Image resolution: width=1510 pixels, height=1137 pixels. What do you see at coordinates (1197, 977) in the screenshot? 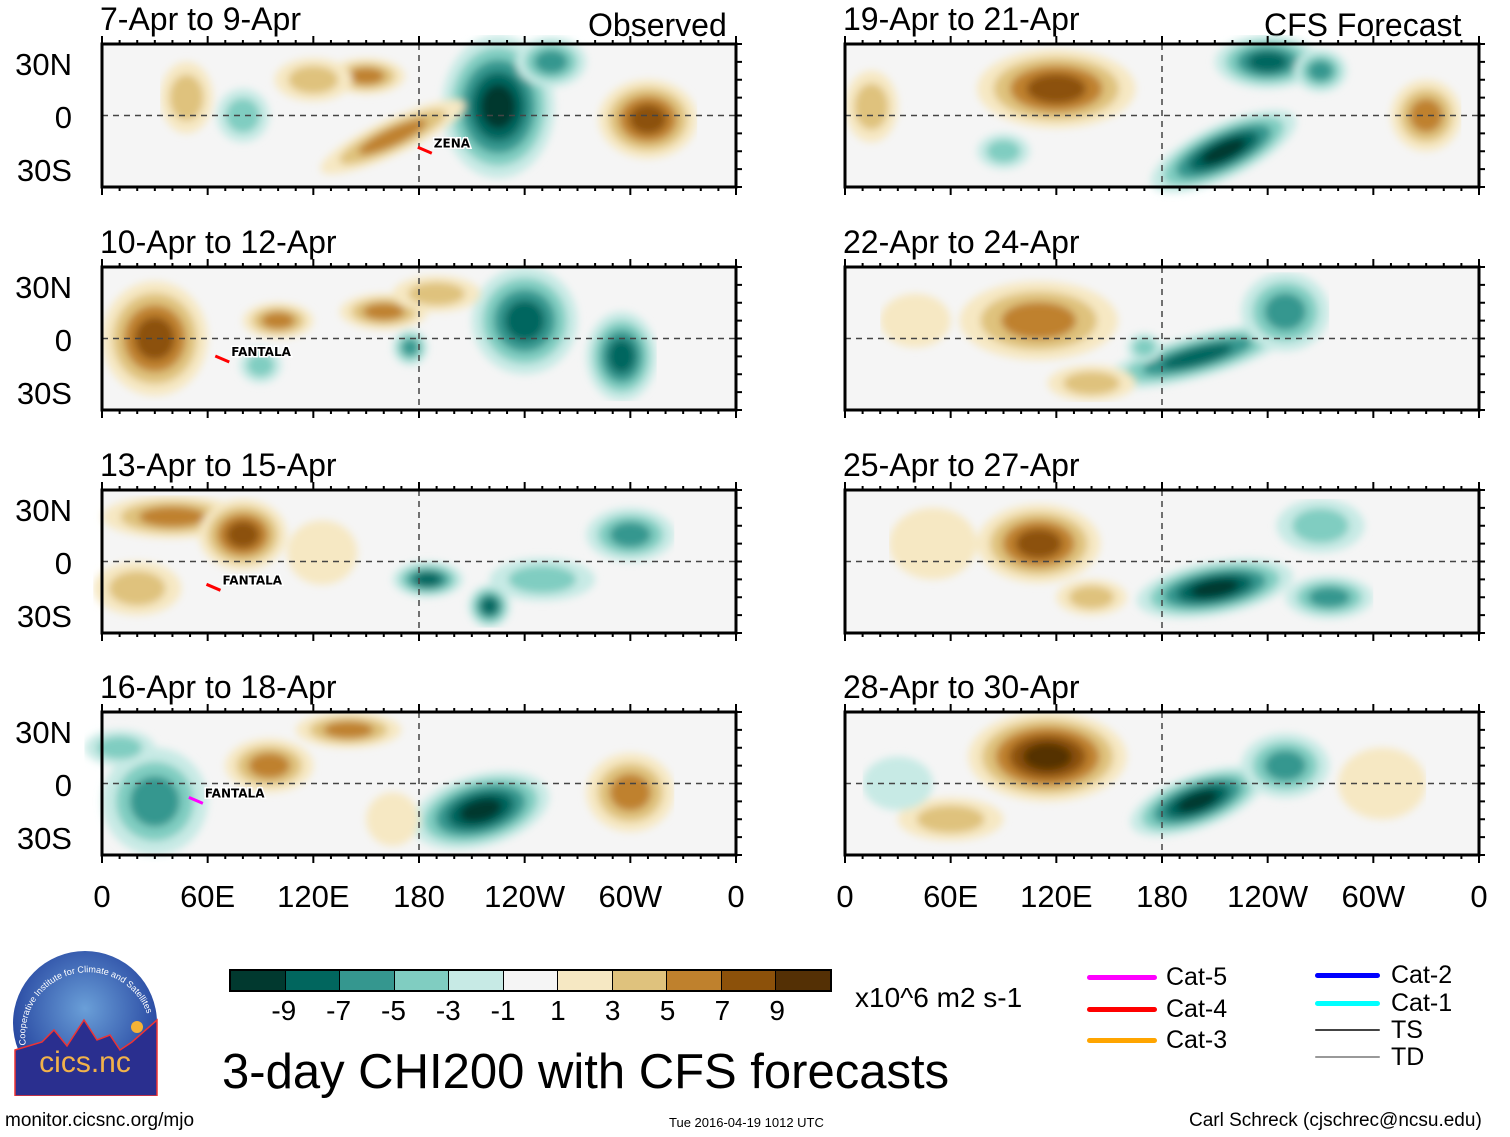
I see `track-legend-label: Cat-5` at bounding box center [1197, 977].